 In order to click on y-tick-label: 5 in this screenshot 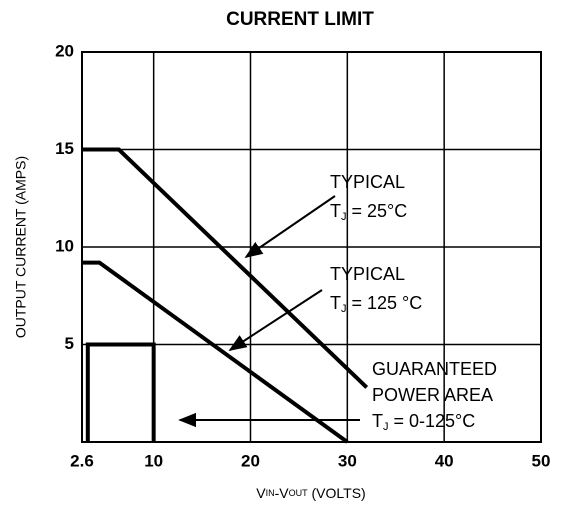, I will do `click(69, 343)`.